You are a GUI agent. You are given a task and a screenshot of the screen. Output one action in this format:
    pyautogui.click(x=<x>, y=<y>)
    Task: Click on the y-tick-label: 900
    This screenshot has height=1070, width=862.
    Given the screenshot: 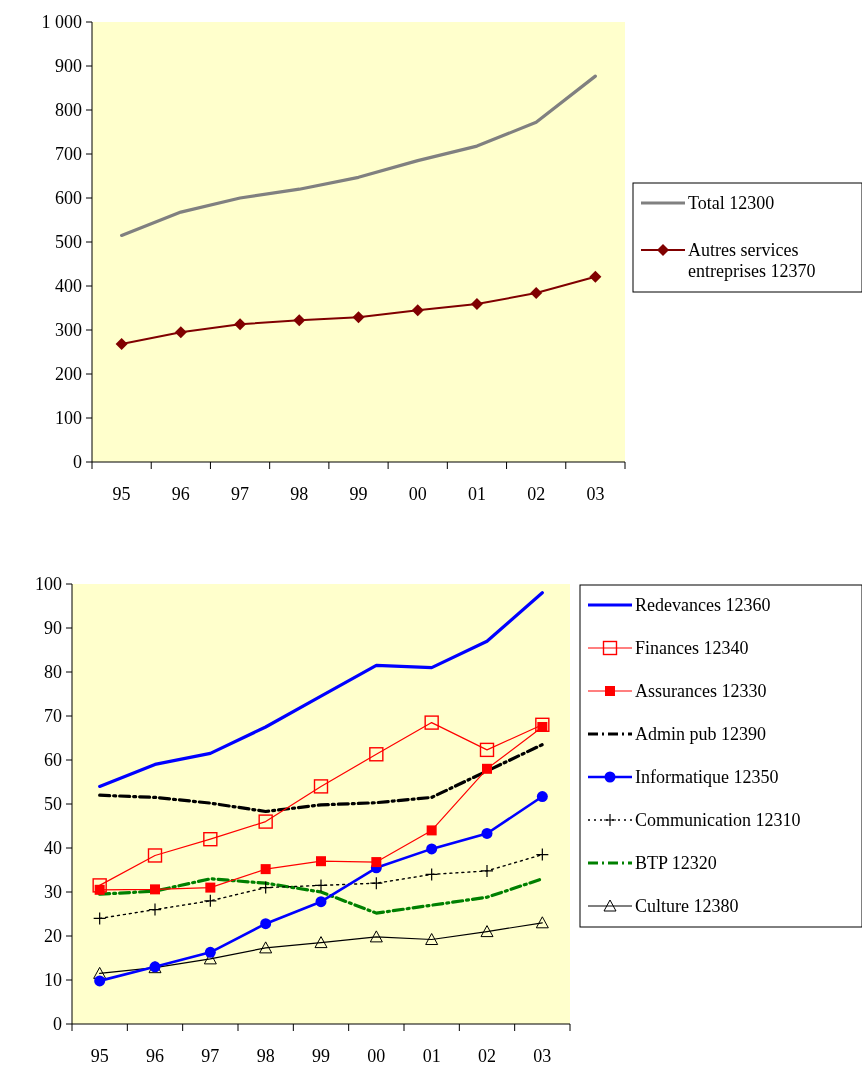 What is the action you would take?
    pyautogui.click(x=68, y=66)
    